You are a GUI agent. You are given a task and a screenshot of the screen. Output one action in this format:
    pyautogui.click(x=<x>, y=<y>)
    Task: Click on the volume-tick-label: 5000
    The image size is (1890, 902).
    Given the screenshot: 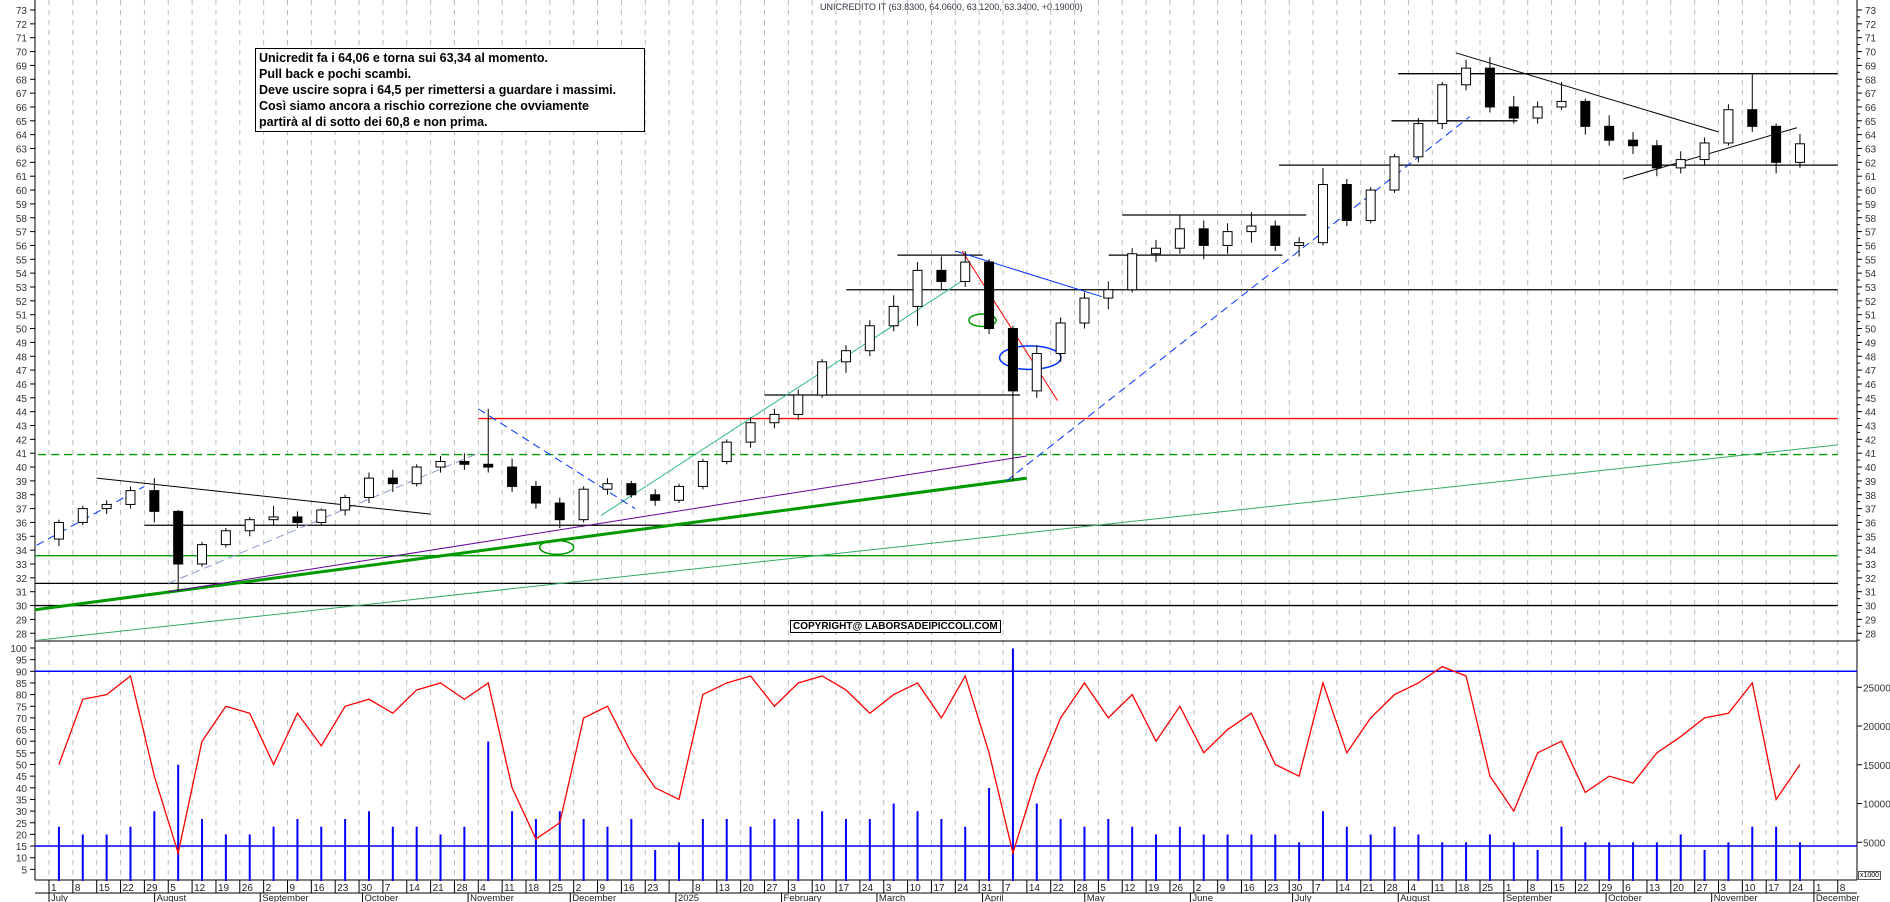 What is the action you would take?
    pyautogui.click(x=1874, y=843)
    